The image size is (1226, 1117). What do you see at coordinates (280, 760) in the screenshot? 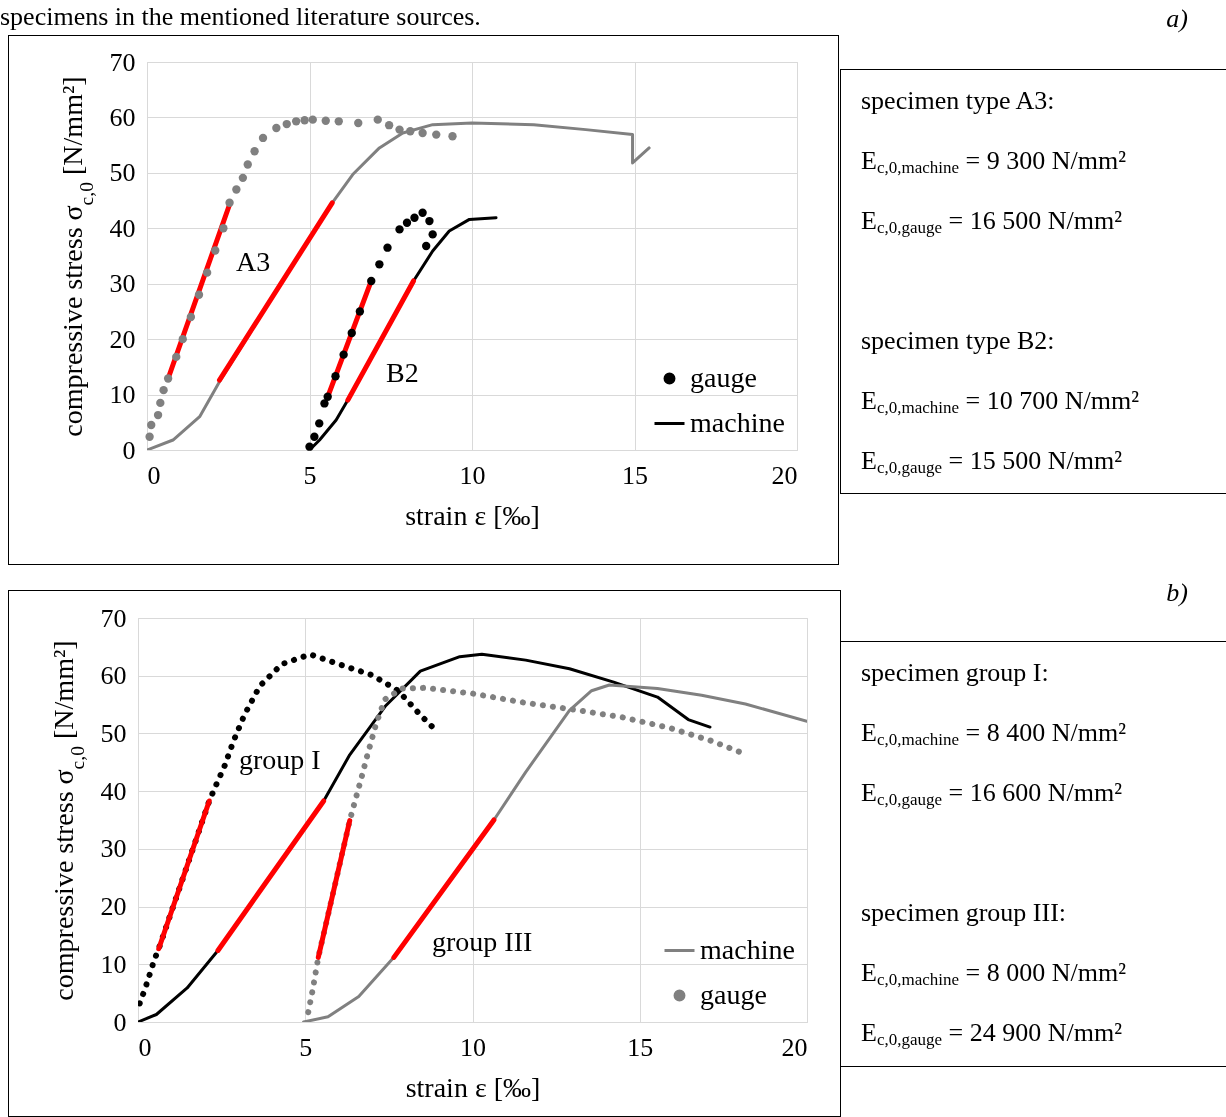
I see `annotation: group I` at bounding box center [280, 760].